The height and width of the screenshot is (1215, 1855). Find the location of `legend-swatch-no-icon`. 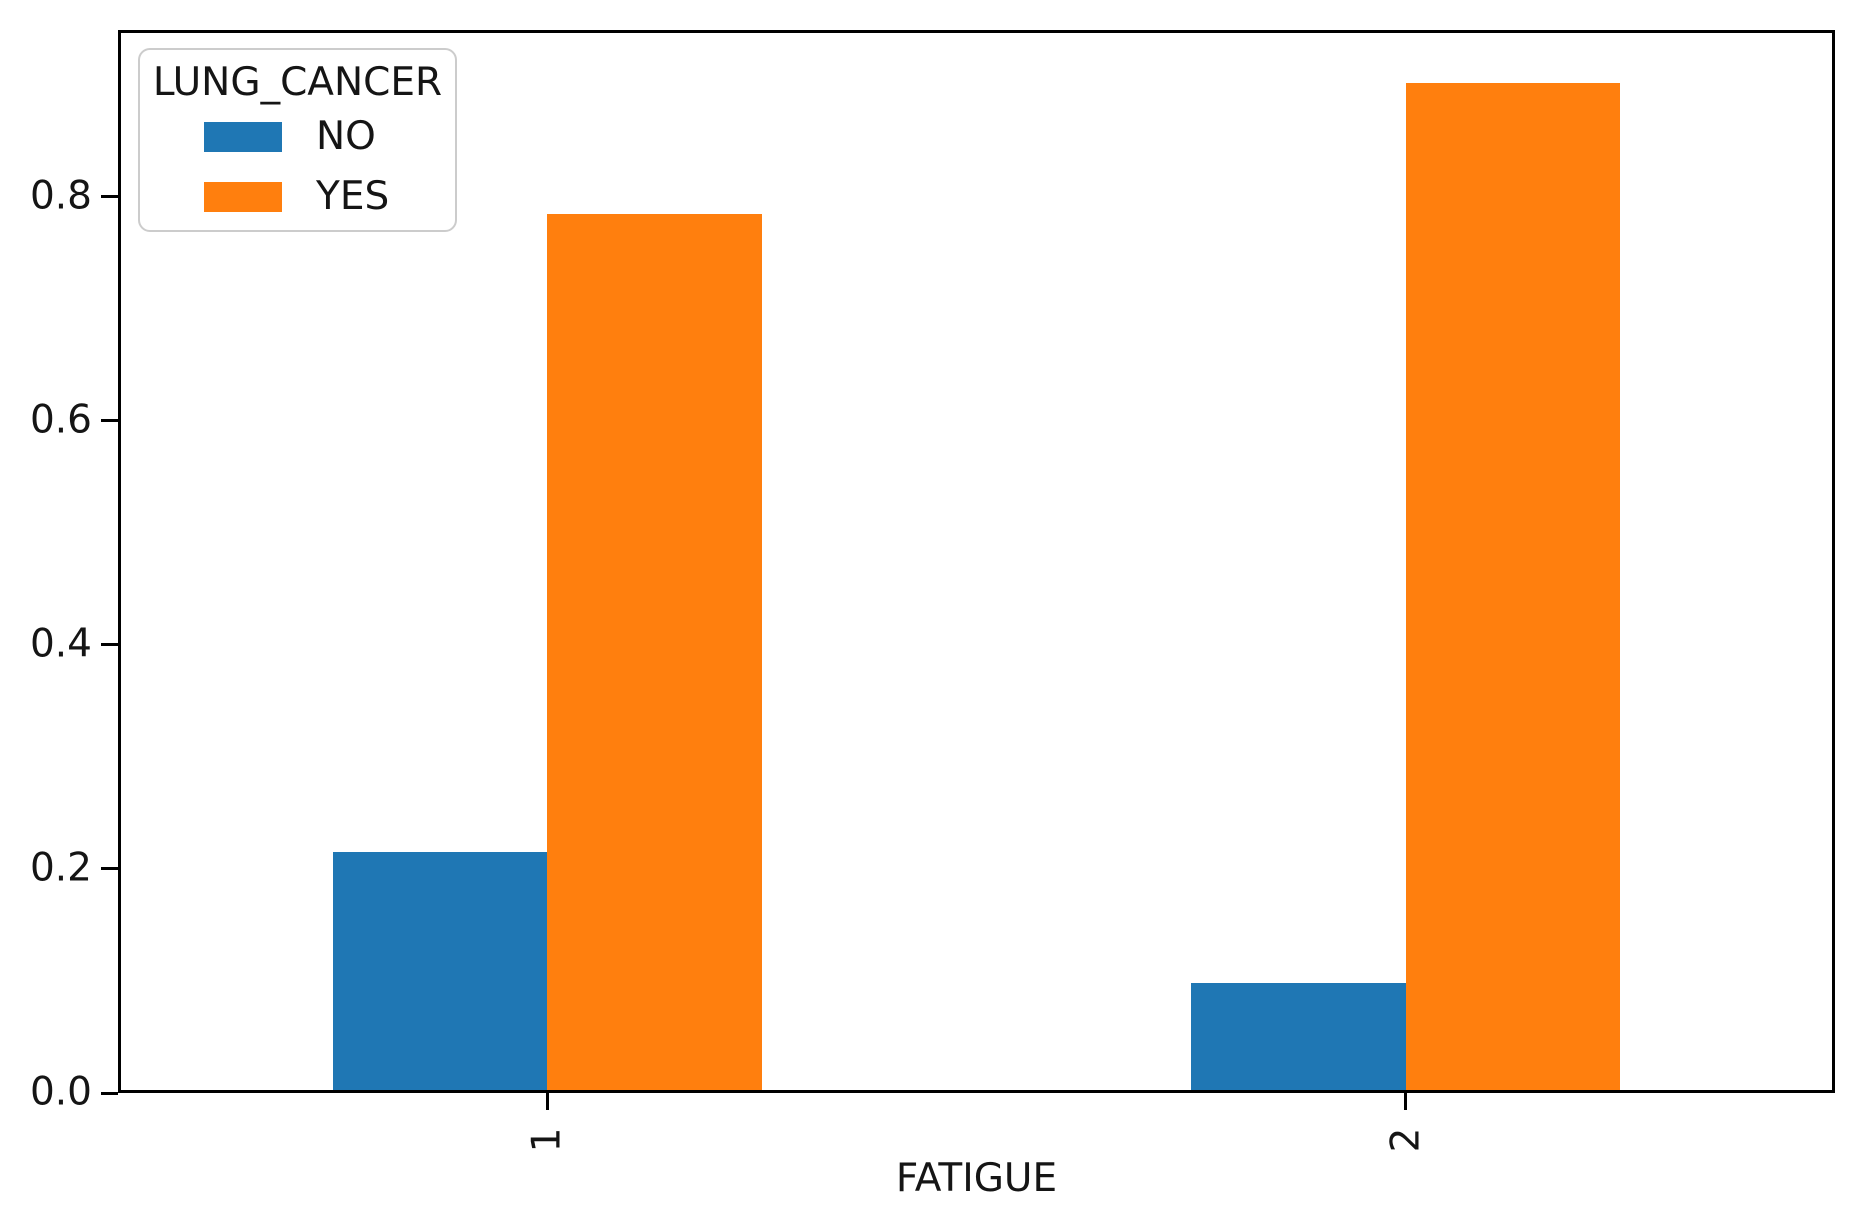

legend-swatch-no-icon is located at coordinates (243, 136).